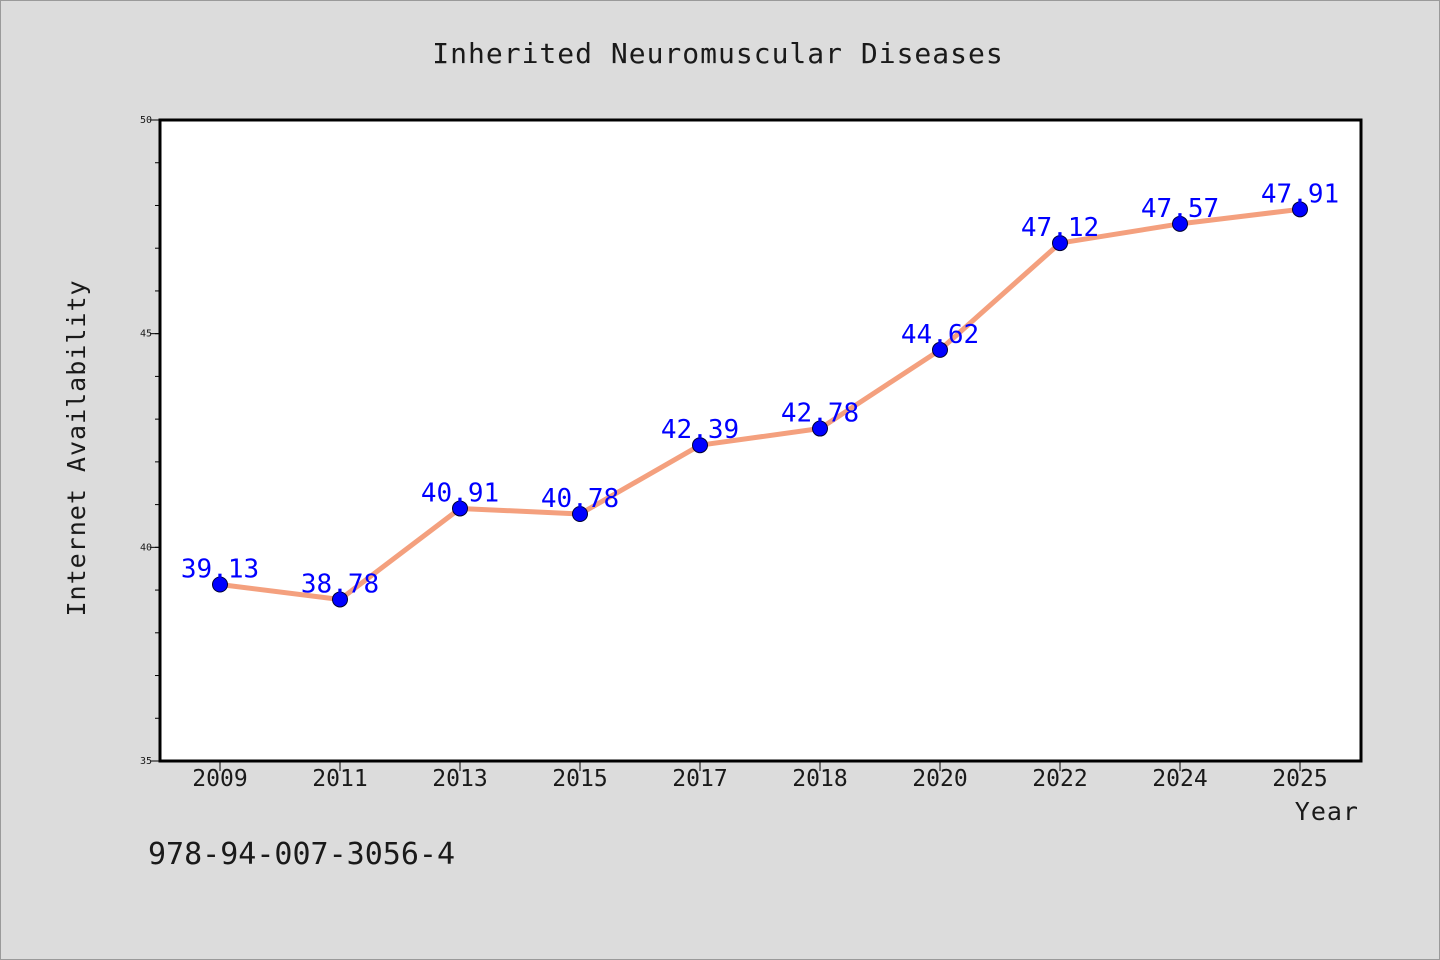 This screenshot has height=960, width=1440. I want to click on x-tick-label: 2020, so click(939, 779).